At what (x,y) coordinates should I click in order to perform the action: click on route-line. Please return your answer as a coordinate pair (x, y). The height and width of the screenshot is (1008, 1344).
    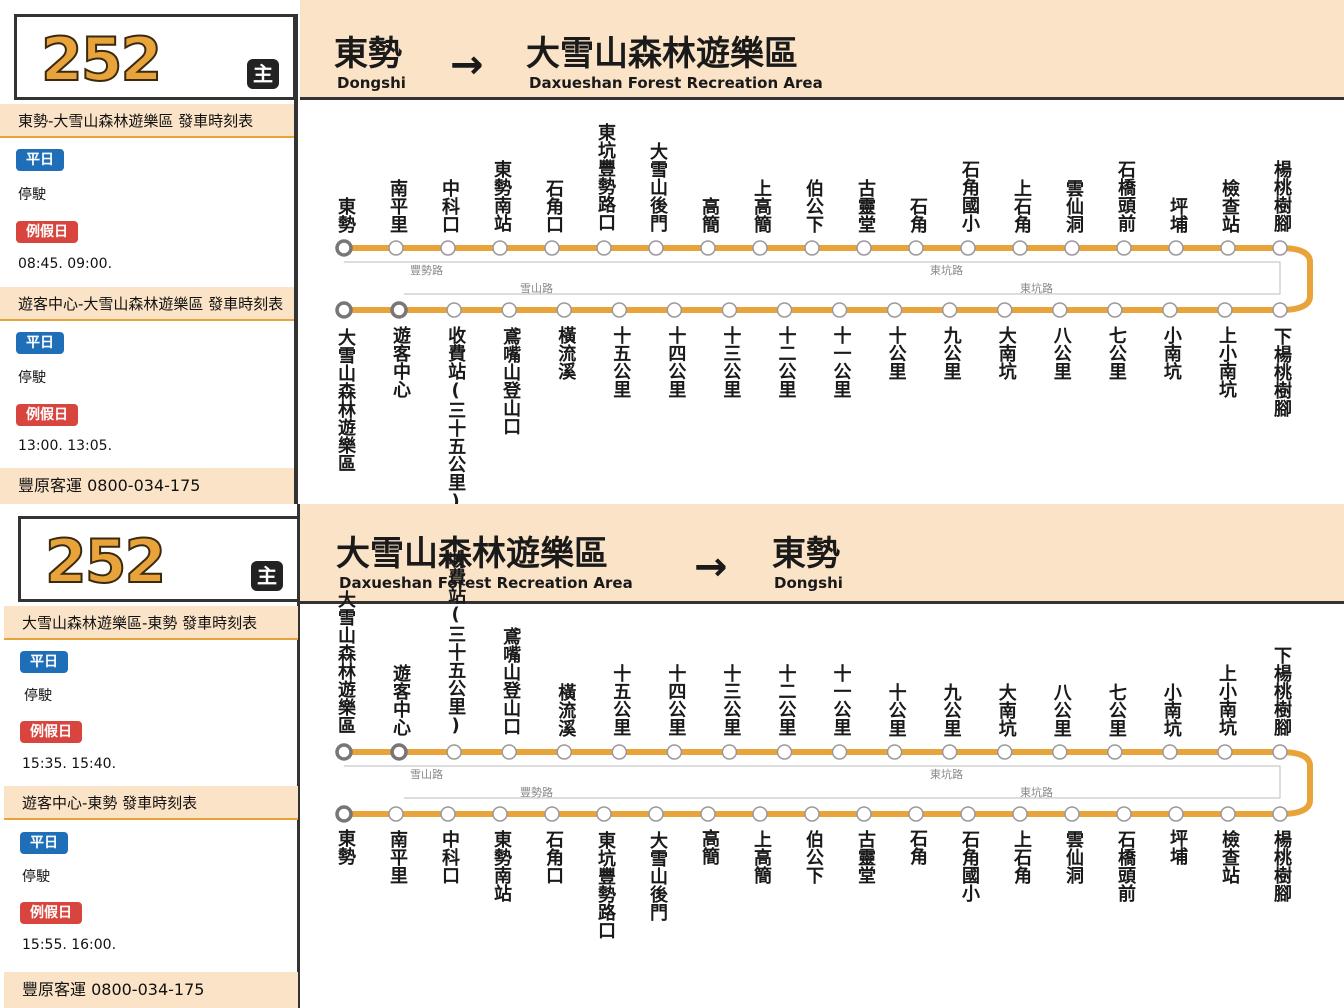
    Looking at the image, I should click on (828, 783).